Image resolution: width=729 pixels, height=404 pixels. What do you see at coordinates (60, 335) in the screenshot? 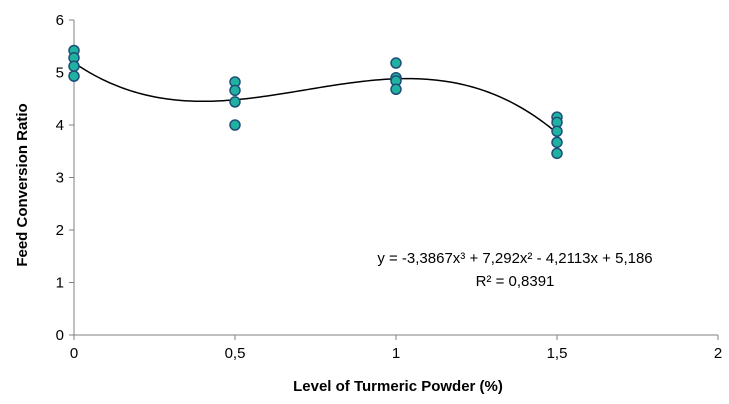
I see `y-tick-label: 0` at bounding box center [60, 335].